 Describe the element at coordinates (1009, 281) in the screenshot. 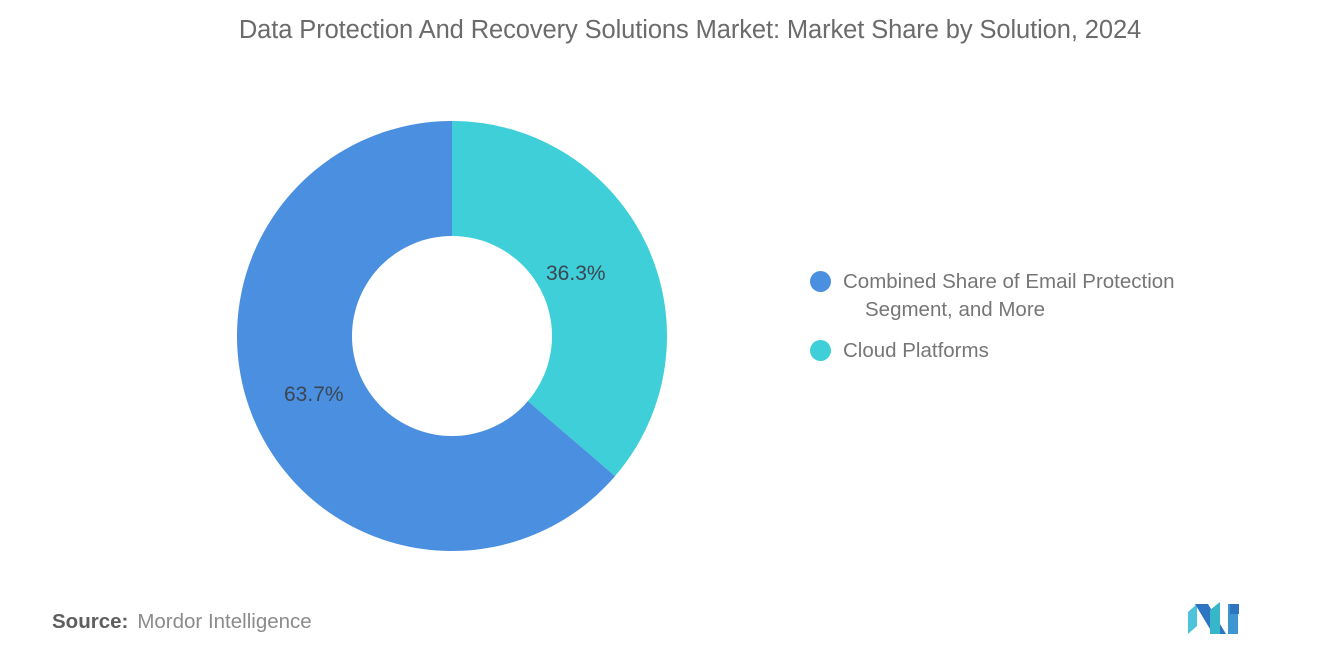

I see `legend-label-combined-share-line1: Combined Share of Email Protection` at that location.